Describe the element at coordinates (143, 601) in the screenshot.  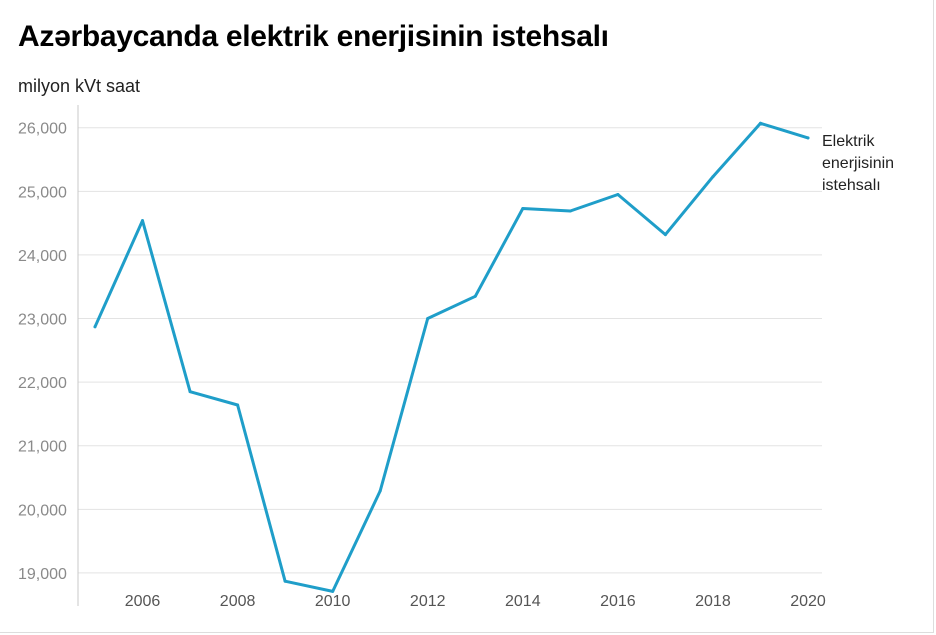
I see `x-tick-label: 2006` at that location.